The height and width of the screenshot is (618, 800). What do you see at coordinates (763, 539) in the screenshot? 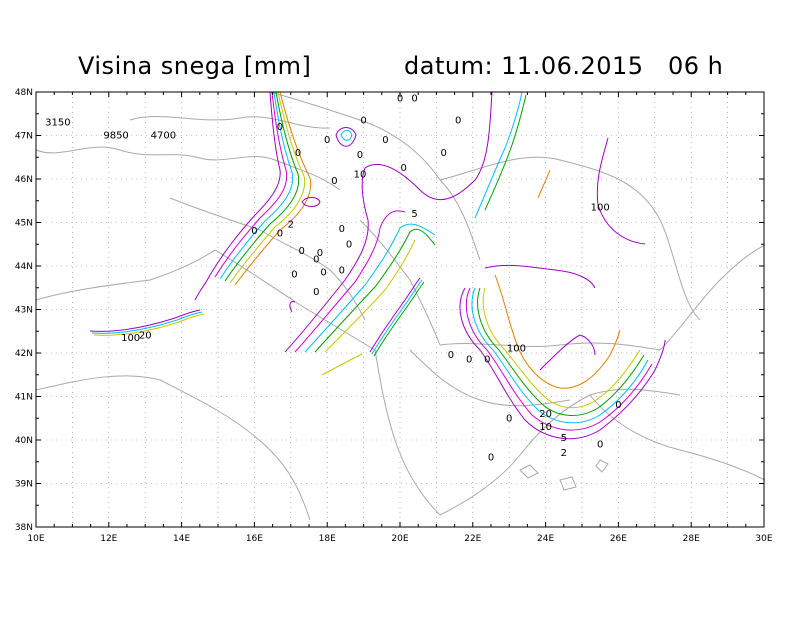
I see `lon-tick-label: 30E` at bounding box center [763, 539].